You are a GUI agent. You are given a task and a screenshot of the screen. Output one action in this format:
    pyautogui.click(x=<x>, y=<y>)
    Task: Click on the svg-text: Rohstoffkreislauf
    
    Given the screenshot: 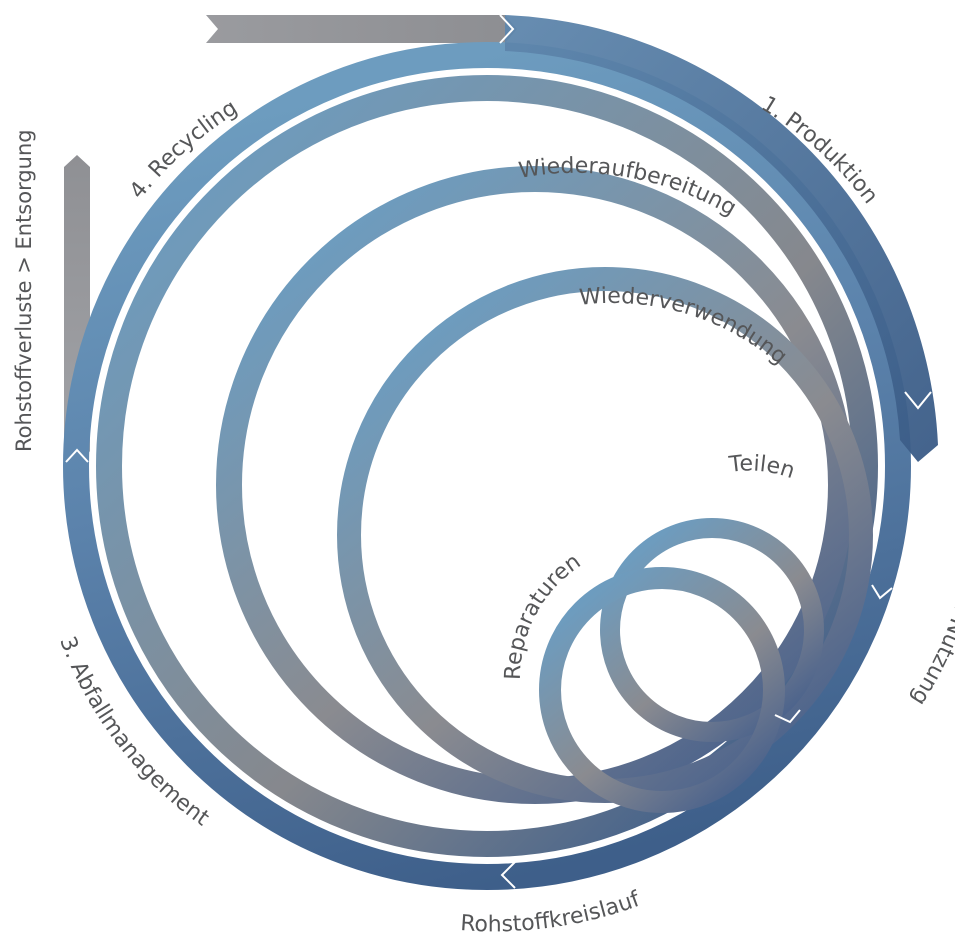 What is the action you would take?
    pyautogui.click(x=552, y=911)
    